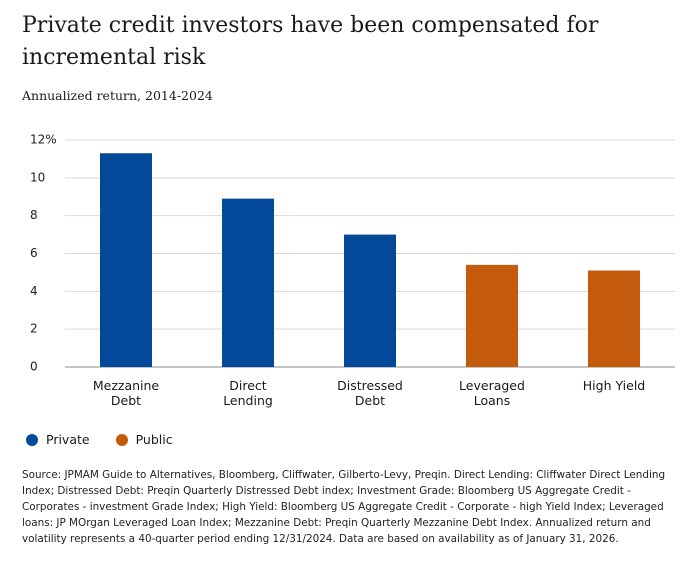 This screenshot has height=576, width=683. Describe the element at coordinates (370, 393) in the screenshot. I see `x-tick-label: Distressed Debt` at that location.